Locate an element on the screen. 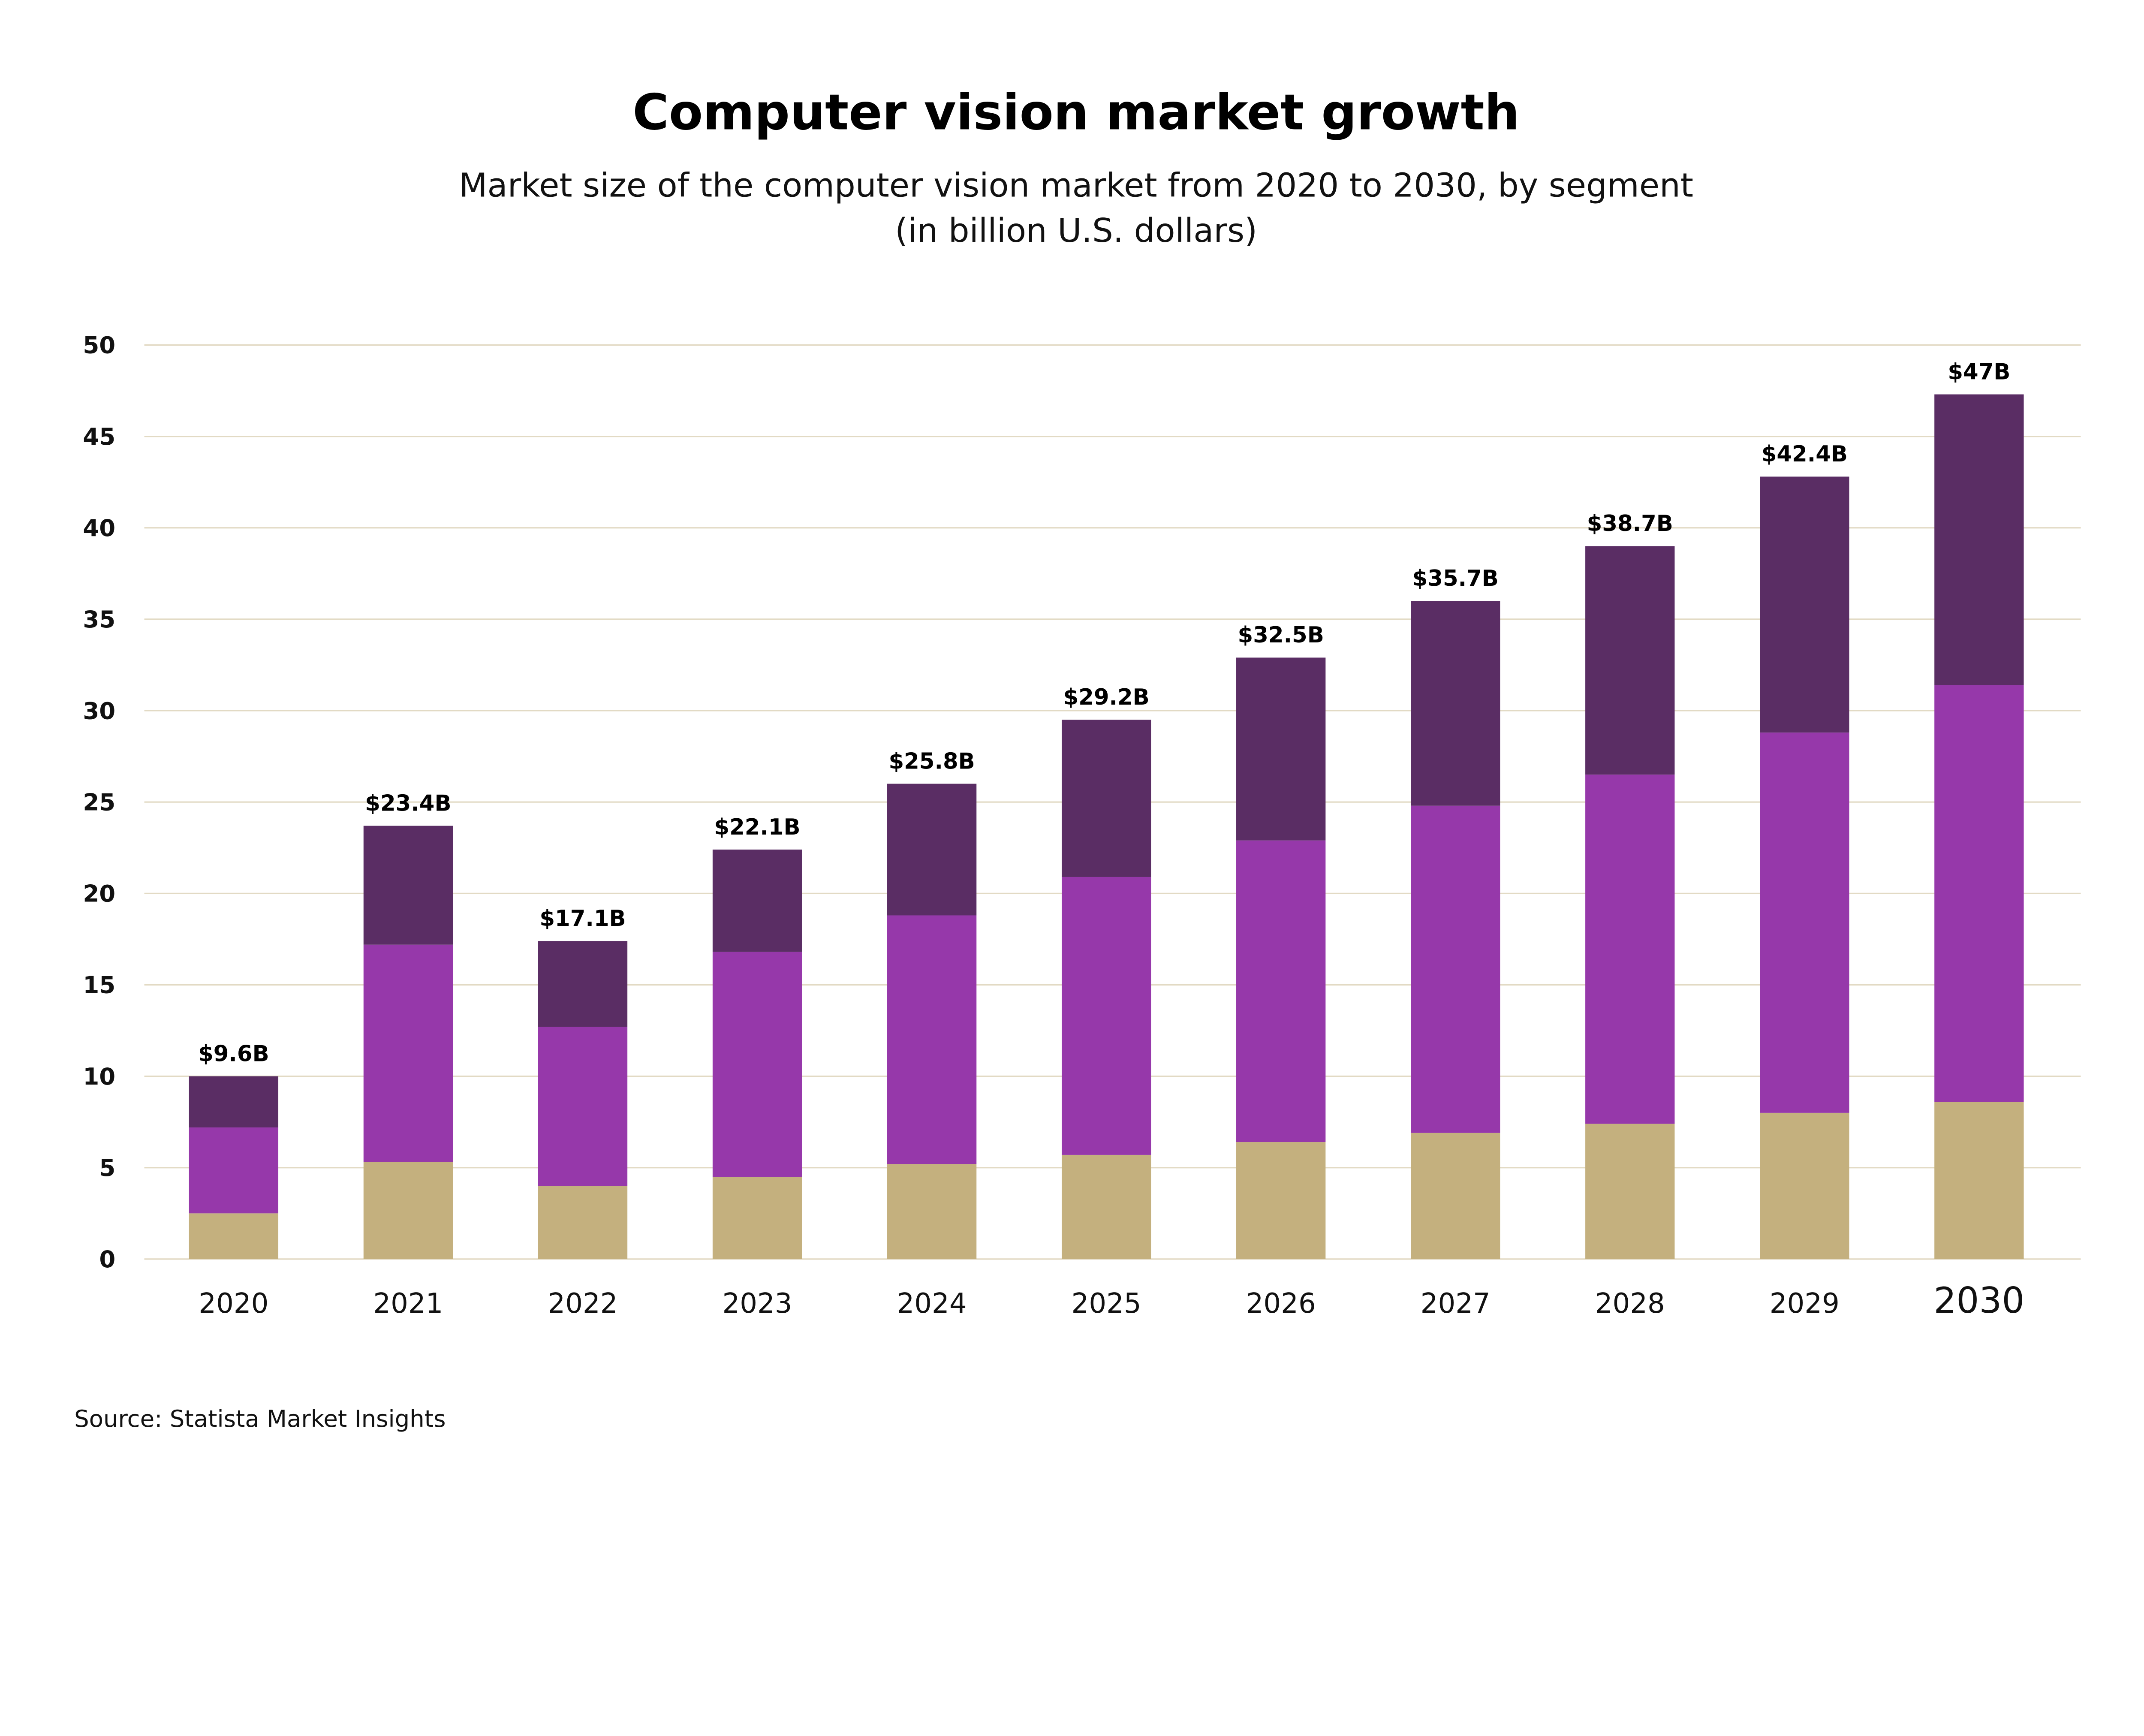 Image resolution: width=2144 pixels, height=1736 pixels. y-axis: 0 5 10 15 20 25 30 35 40 45 50 is located at coordinates (99, 802).